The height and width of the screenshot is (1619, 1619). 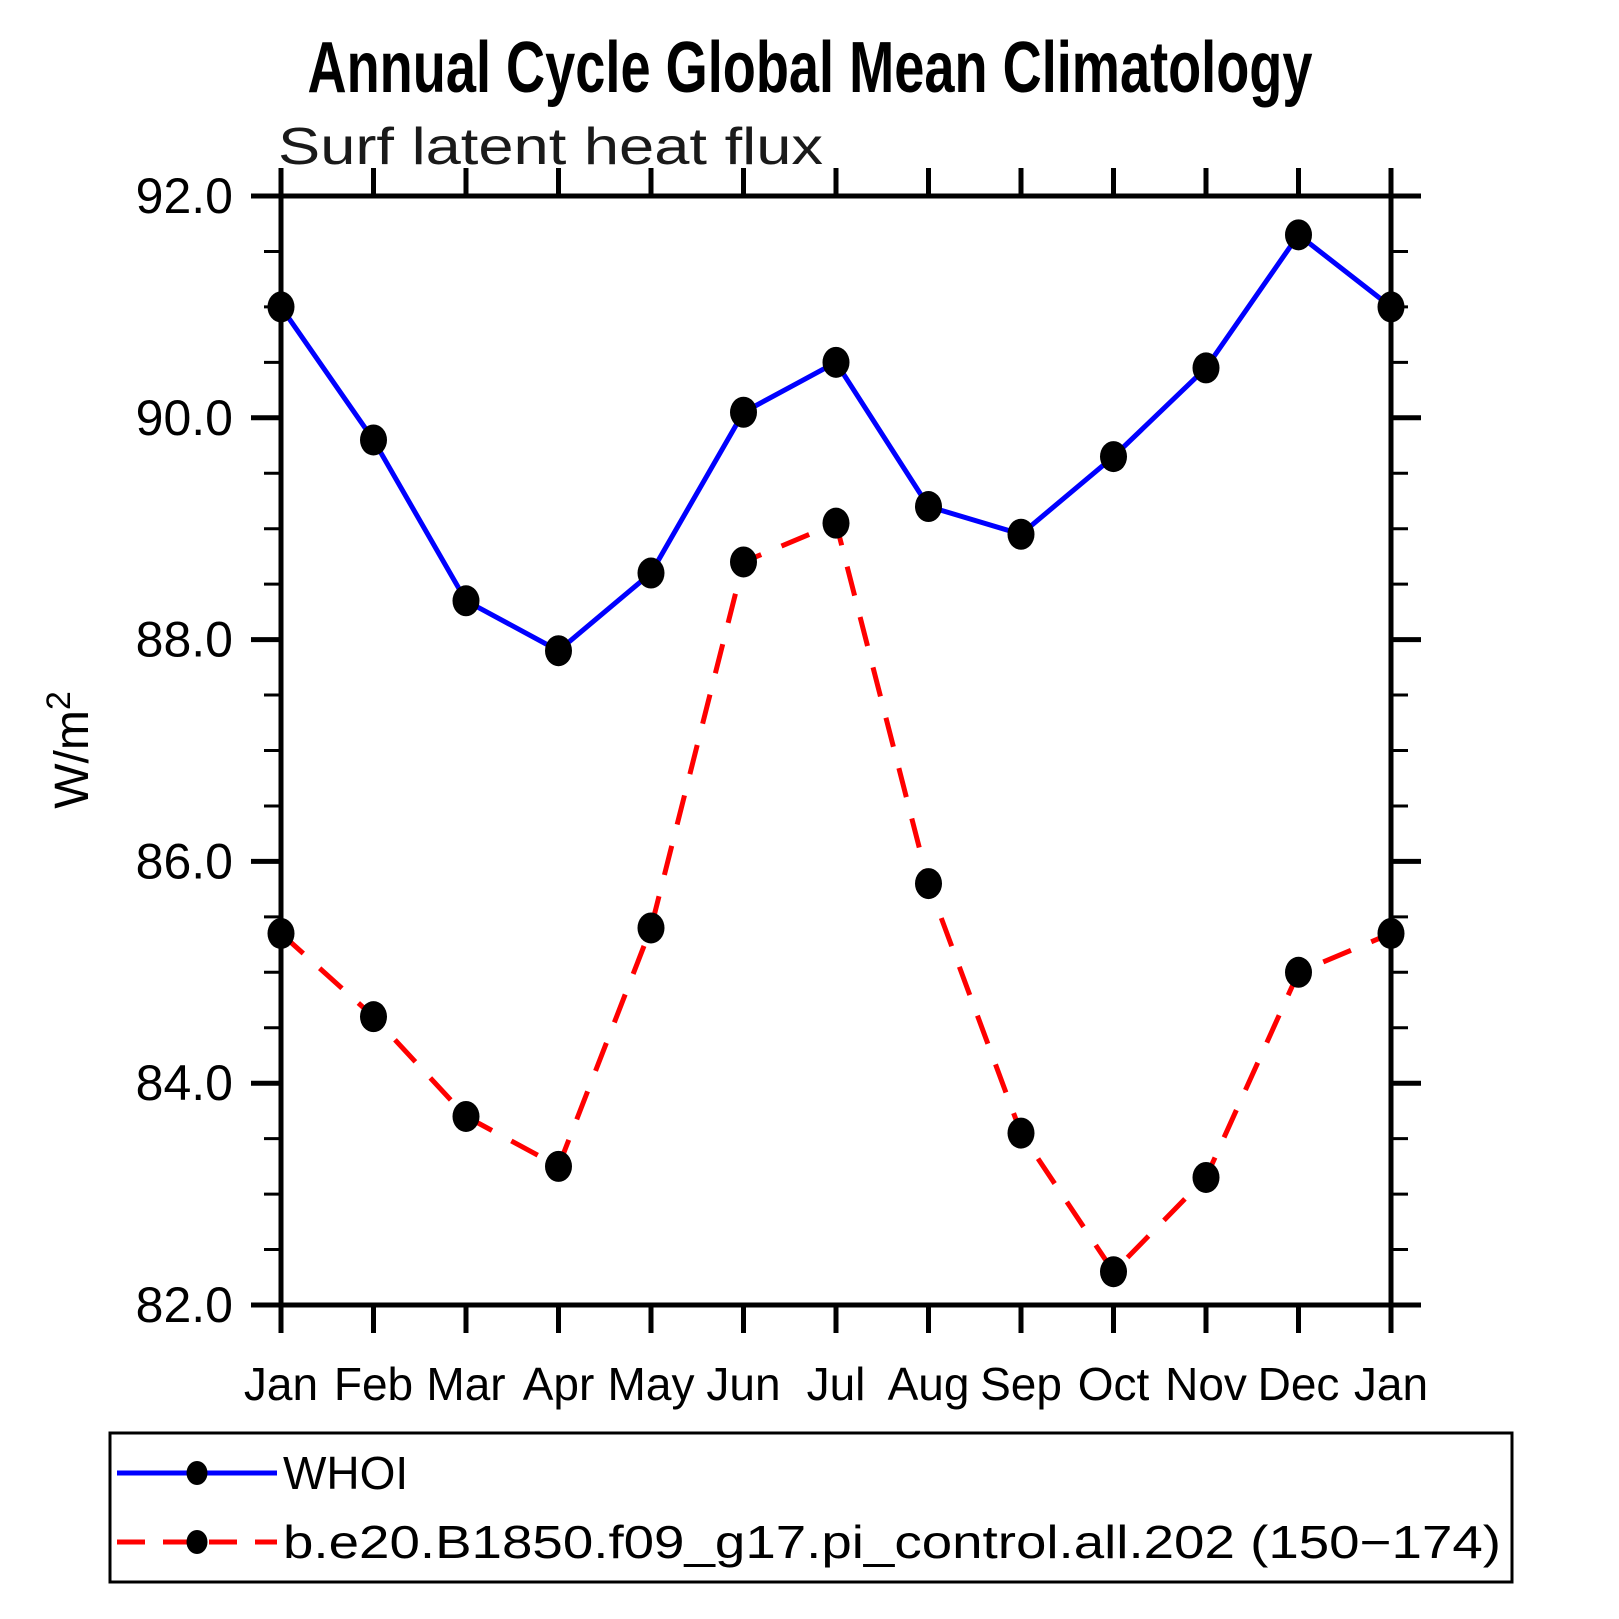 What do you see at coordinates (1206, 1384) in the screenshot?
I see `x-tick-label: Nov` at bounding box center [1206, 1384].